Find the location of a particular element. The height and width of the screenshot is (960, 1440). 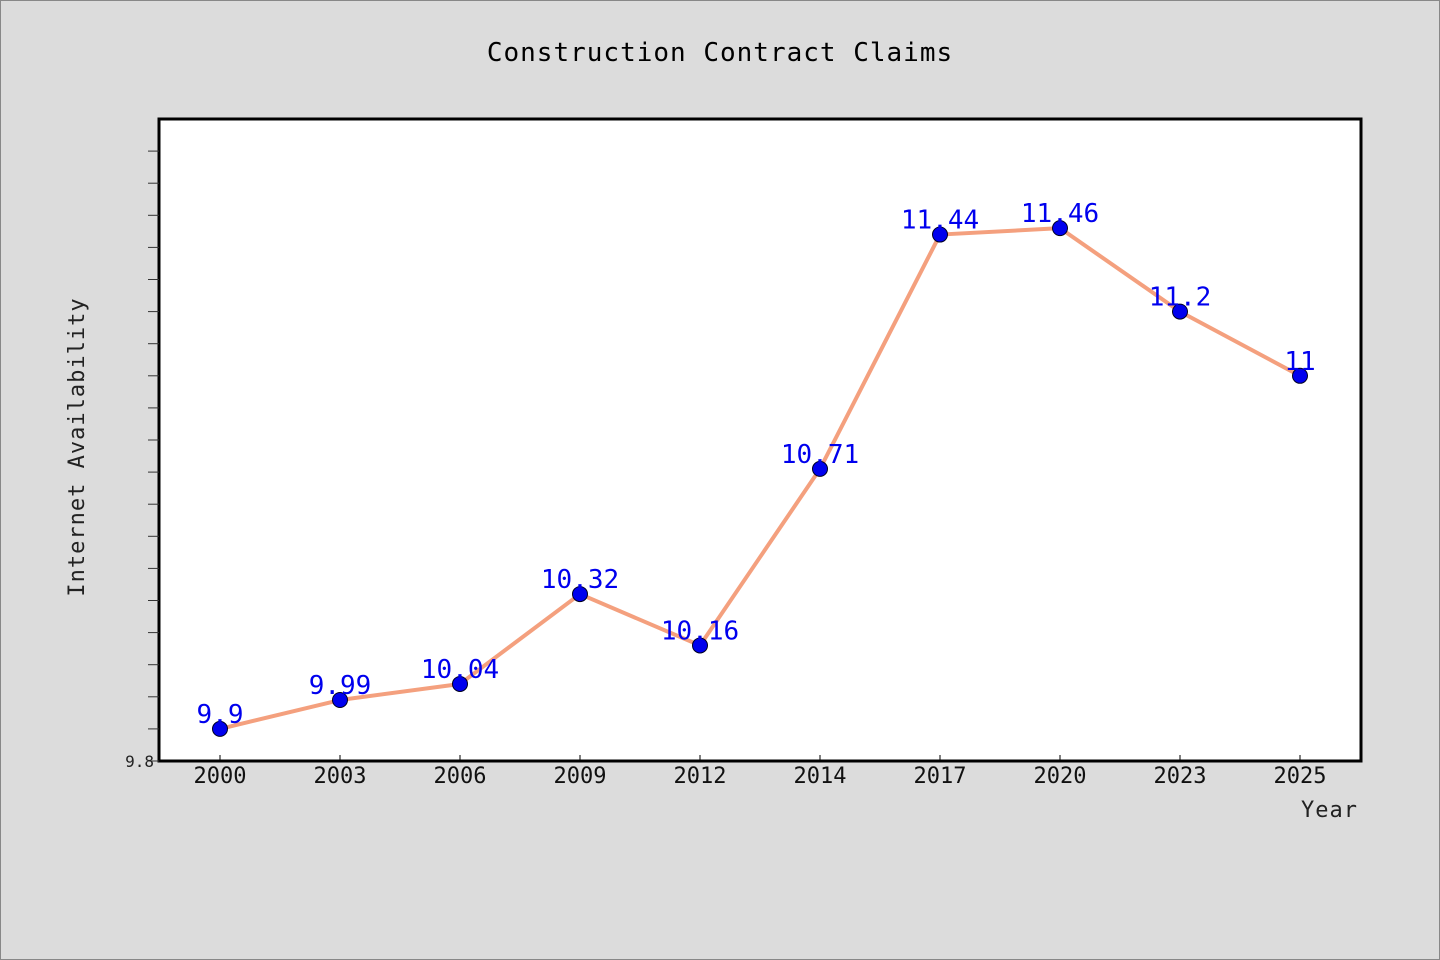

data-label: 11.44 is located at coordinates (940, 221).